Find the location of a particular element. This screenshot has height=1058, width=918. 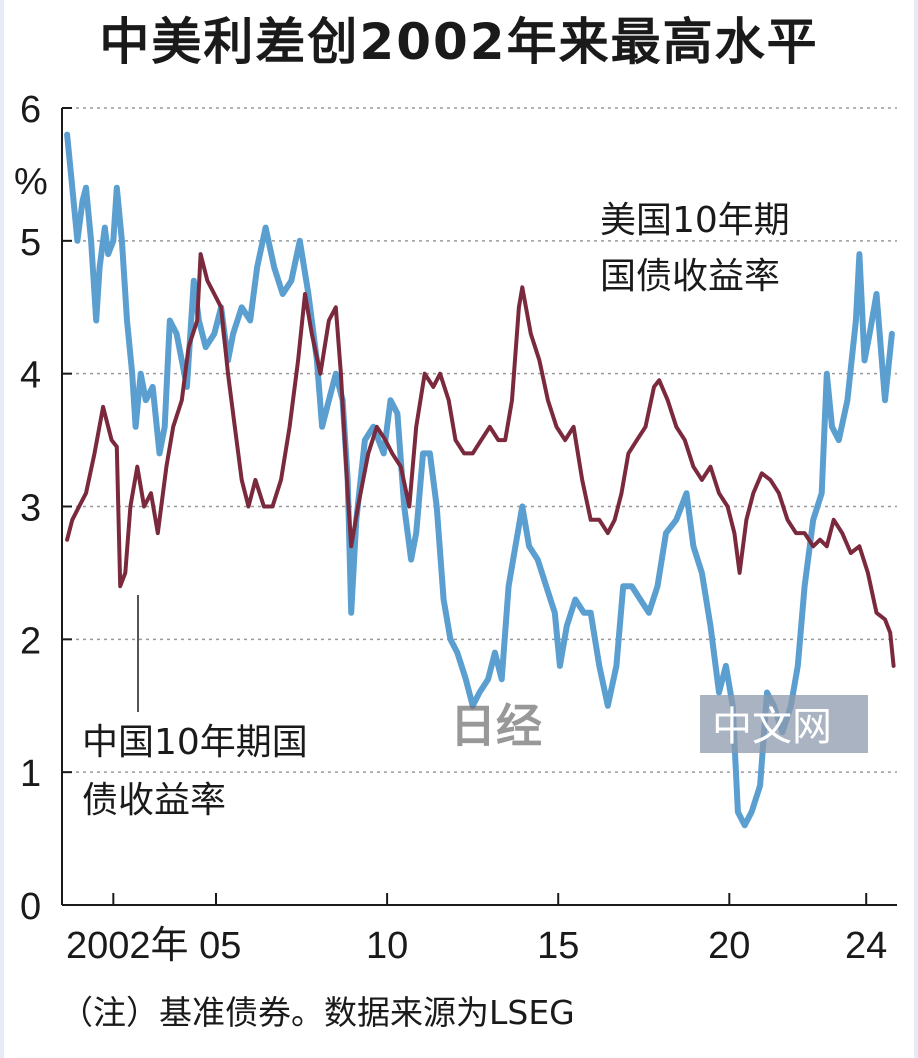

cn-series-label-line1: 中国10年期国 is located at coordinates (195, 742).